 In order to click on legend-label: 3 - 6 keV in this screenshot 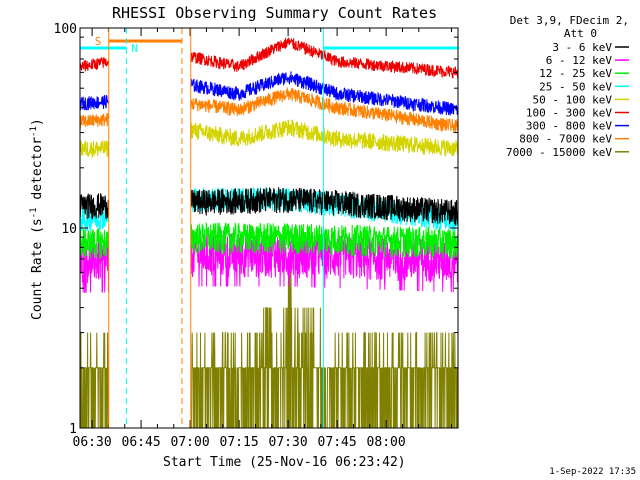, I will do `click(582, 47)`.